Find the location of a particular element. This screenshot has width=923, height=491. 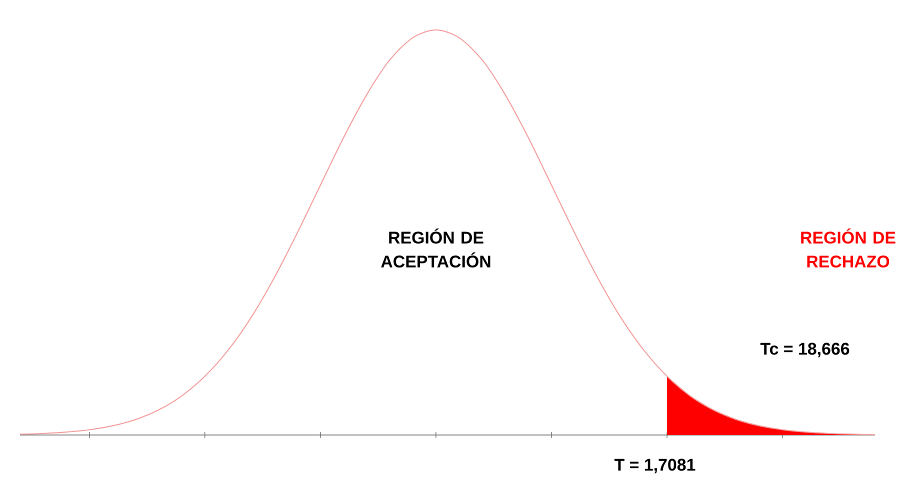

annotation: REGIÓN DE RECHAZO is located at coordinates (848, 248).